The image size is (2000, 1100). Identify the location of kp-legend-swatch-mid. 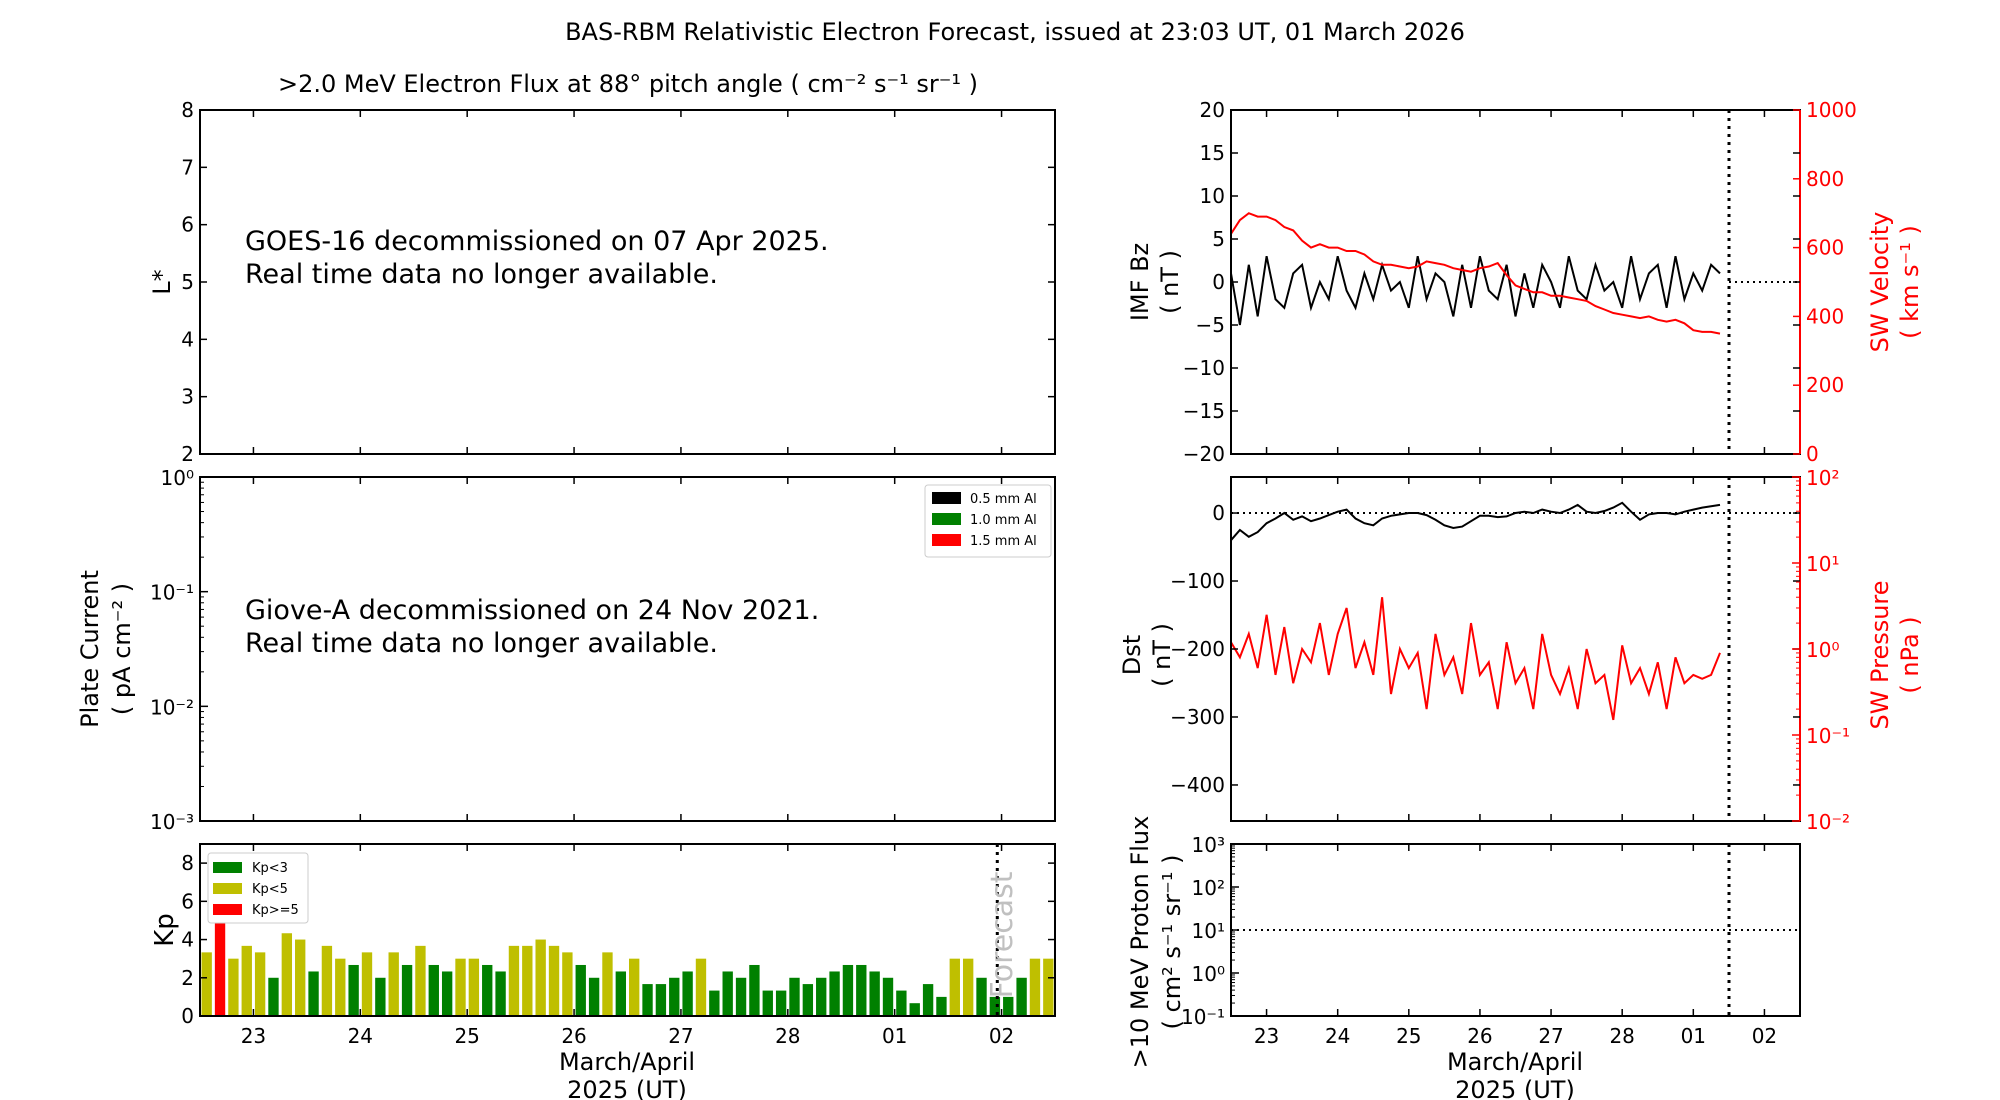
(227, 888).